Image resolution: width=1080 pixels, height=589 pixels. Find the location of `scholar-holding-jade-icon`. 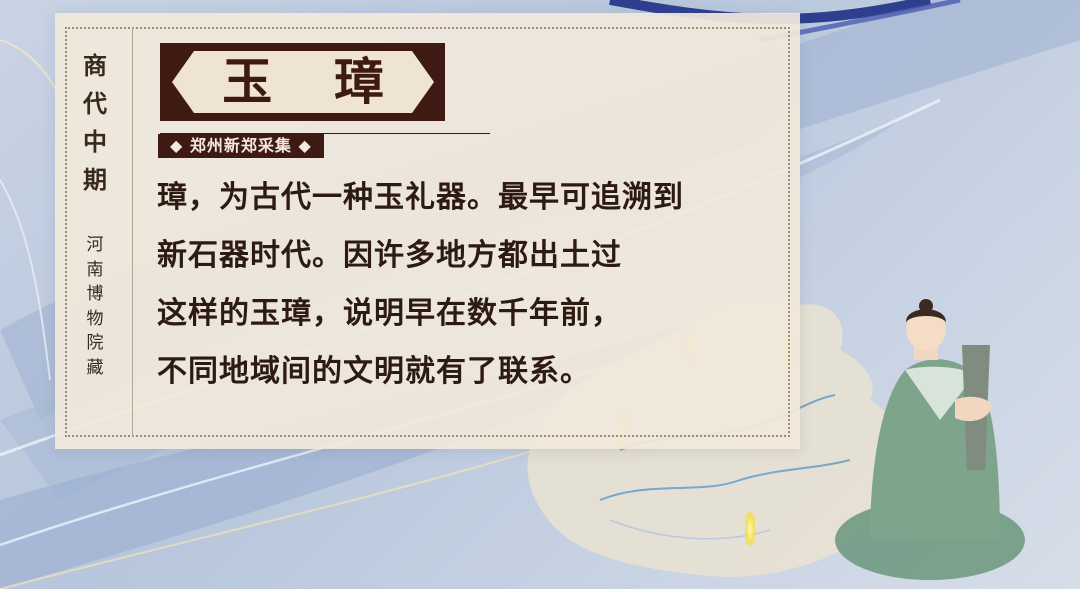

scholar-holding-jade-icon is located at coordinates (930, 439).